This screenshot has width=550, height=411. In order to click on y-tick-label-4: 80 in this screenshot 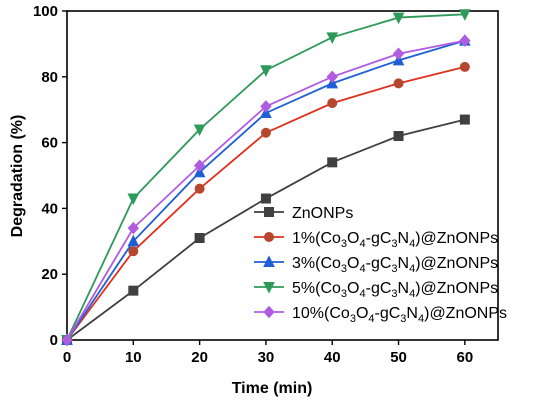, I will do `click(49, 77)`.